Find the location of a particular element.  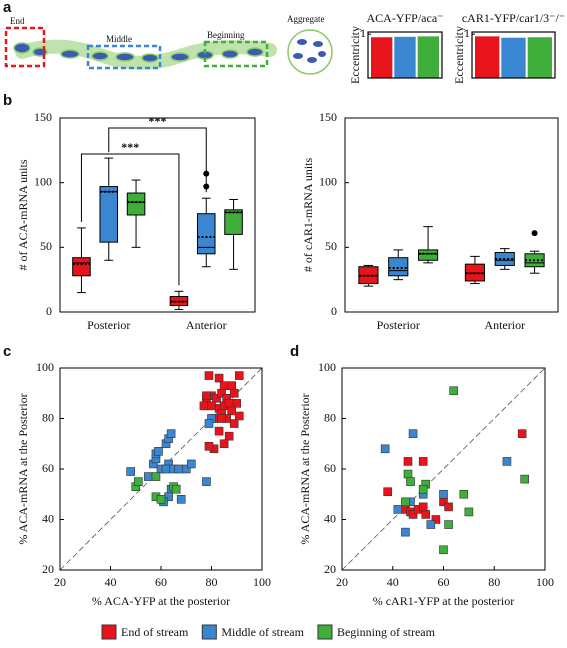

legend-label: Middle of stream is located at coordinates (262, 632).